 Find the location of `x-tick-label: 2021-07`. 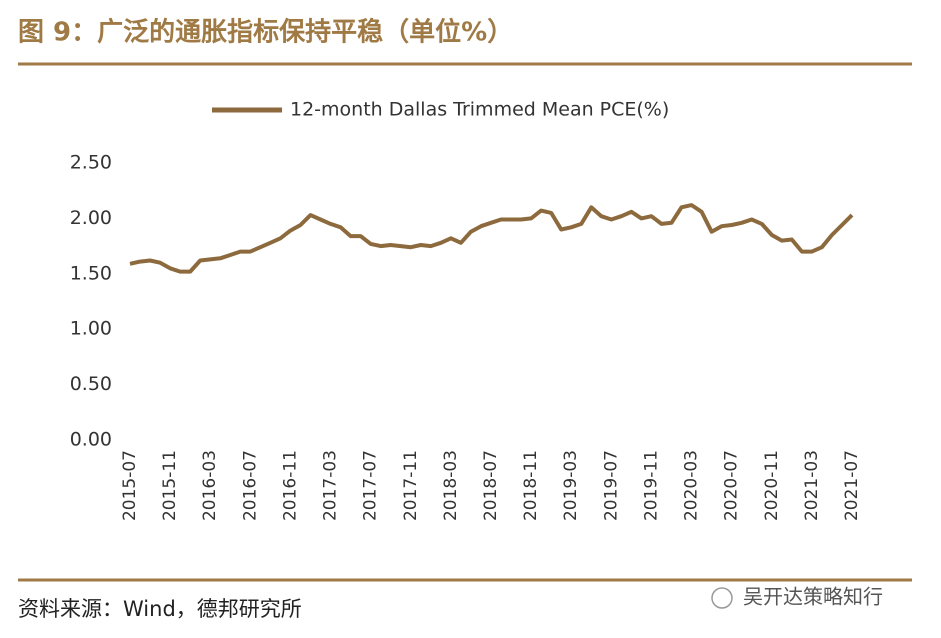

x-tick-label: 2021-07 is located at coordinates (852, 485).